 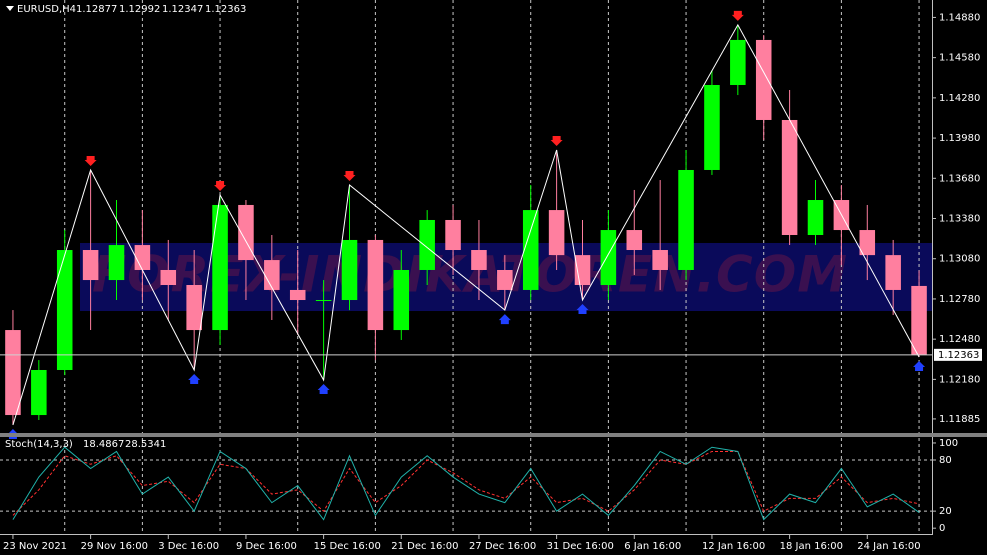 What do you see at coordinates (35, 546) in the screenshot?
I see `x-tick-label: 23 Nov 2021` at bounding box center [35, 546].